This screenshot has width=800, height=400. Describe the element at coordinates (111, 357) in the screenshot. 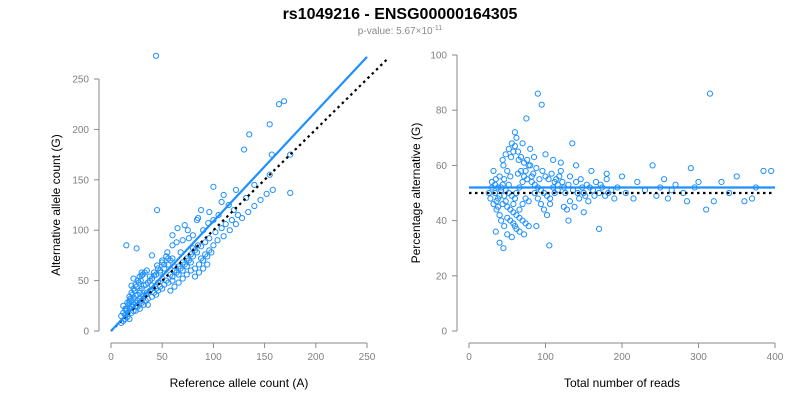

I see `left-x-tick-label: 0` at that location.